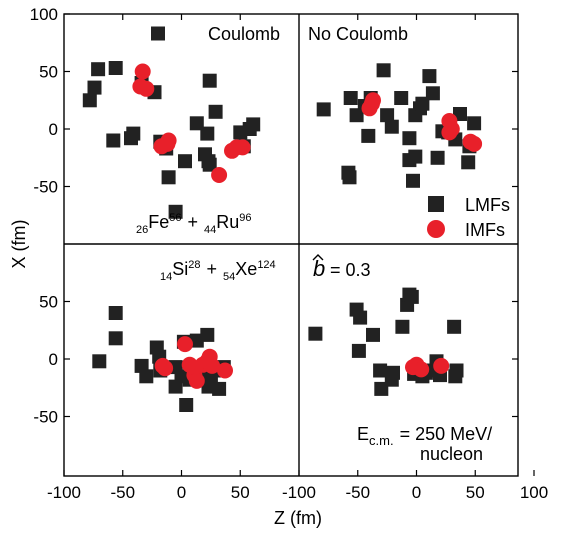 The height and width of the screenshot is (539, 562). What do you see at coordinates (53, 129) in the screenshot?
I see `y-tick-label-top-2: 0` at bounding box center [53, 129].